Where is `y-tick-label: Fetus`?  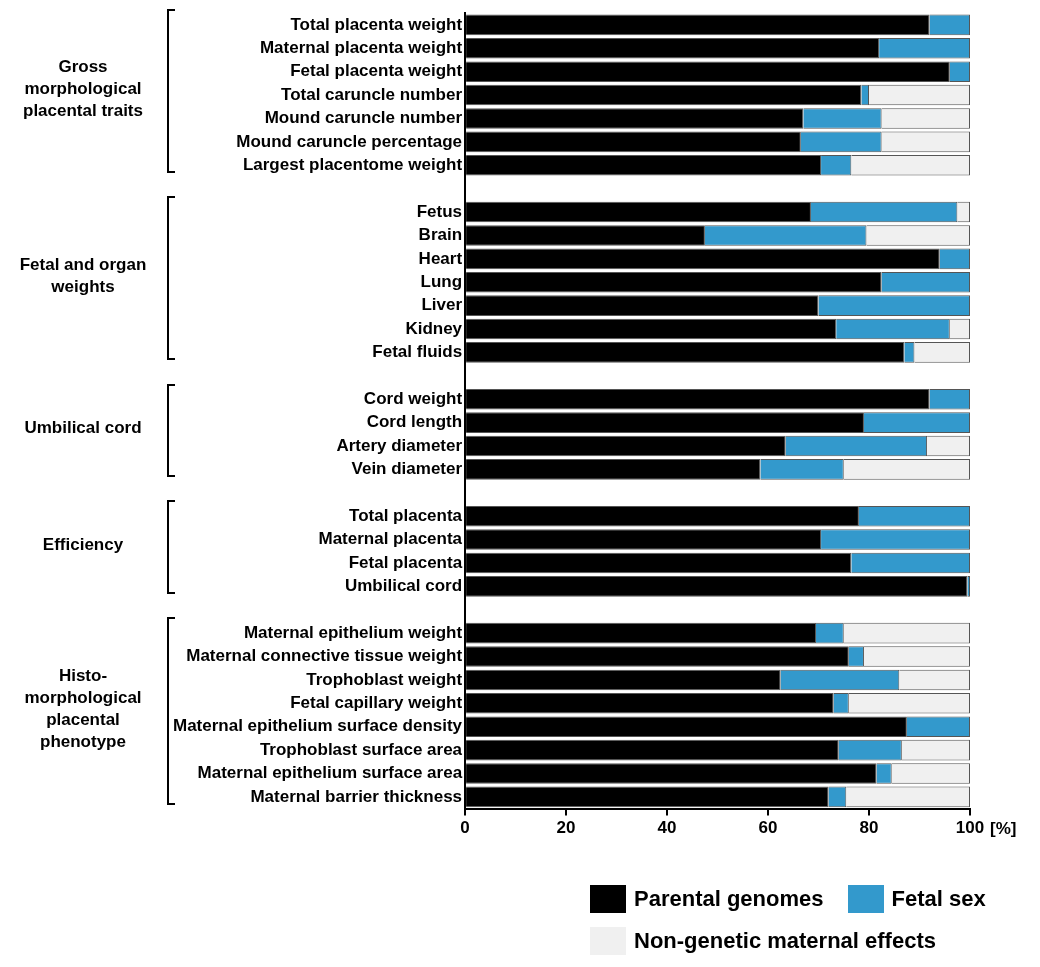
y-tick-label: Fetus is located at coordinates (439, 211).